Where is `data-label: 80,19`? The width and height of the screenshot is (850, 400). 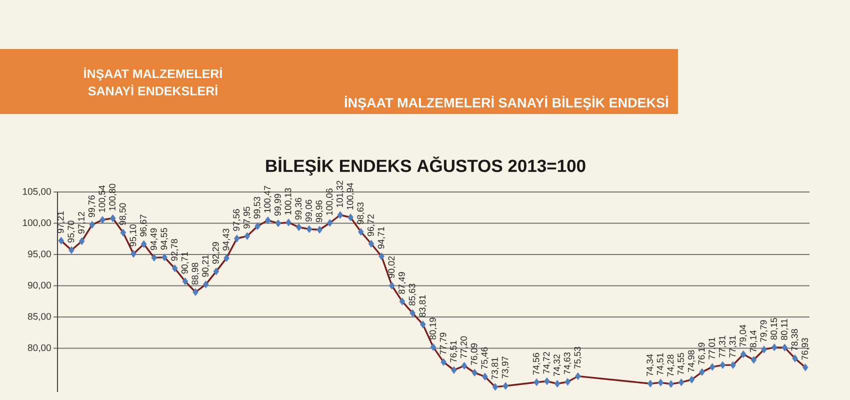 data-label: 80,19 is located at coordinates (433, 329).